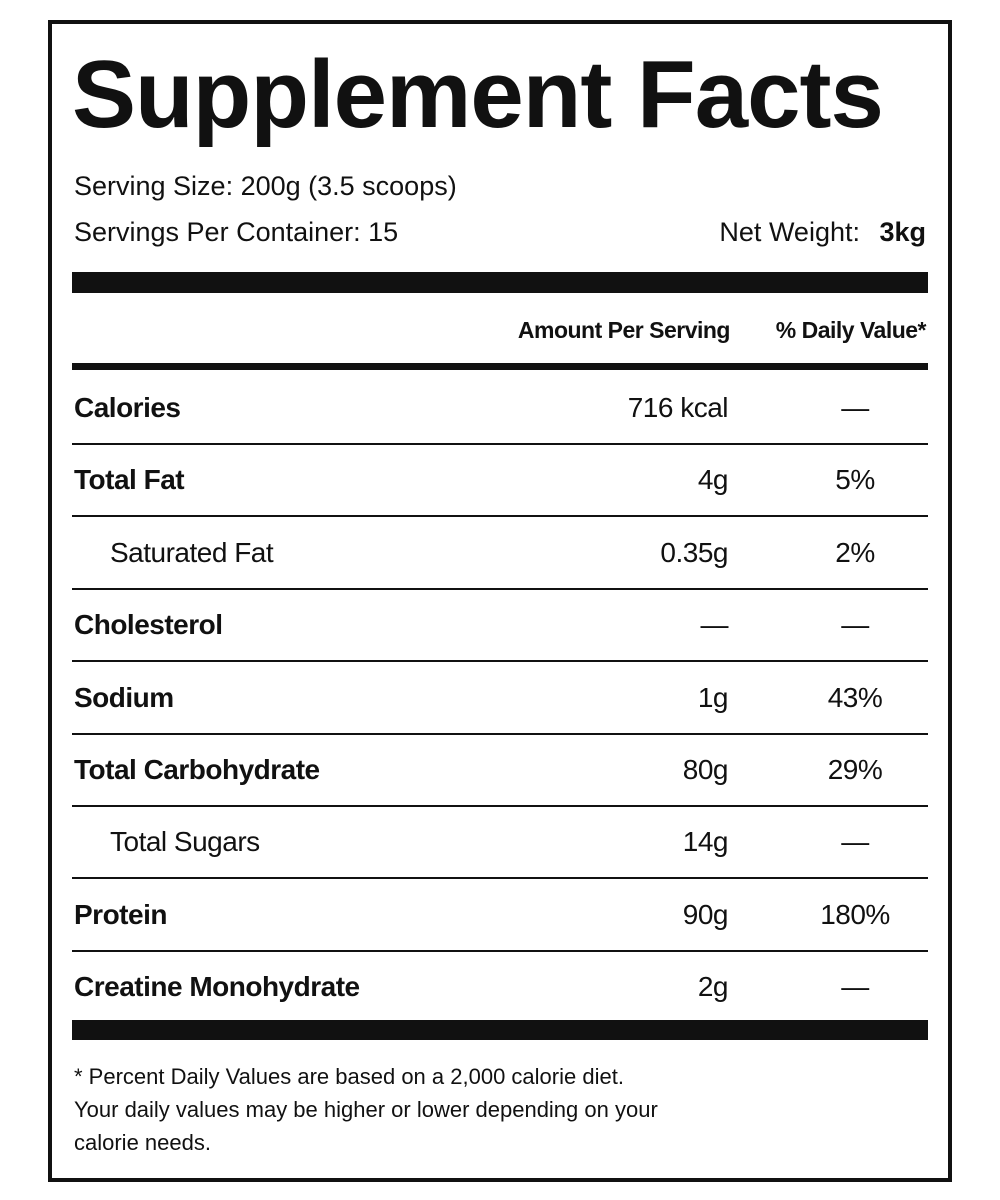 The image size is (1000, 1200). I want to click on nutrient-row: Total Fat 4g 5%, so click(500, 481).